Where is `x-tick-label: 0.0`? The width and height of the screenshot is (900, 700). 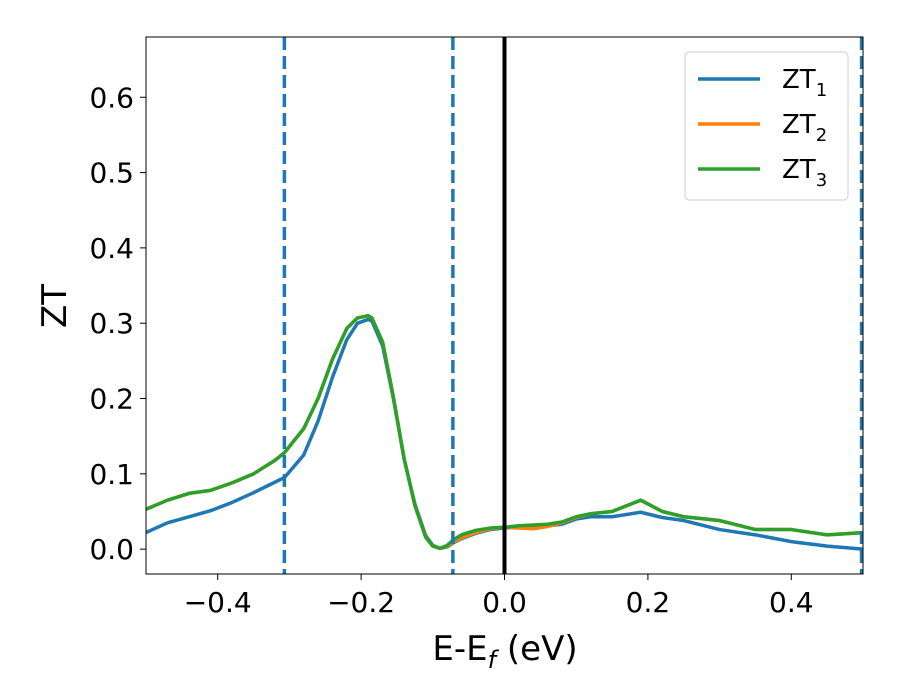
x-tick-label: 0.0 is located at coordinates (504, 602).